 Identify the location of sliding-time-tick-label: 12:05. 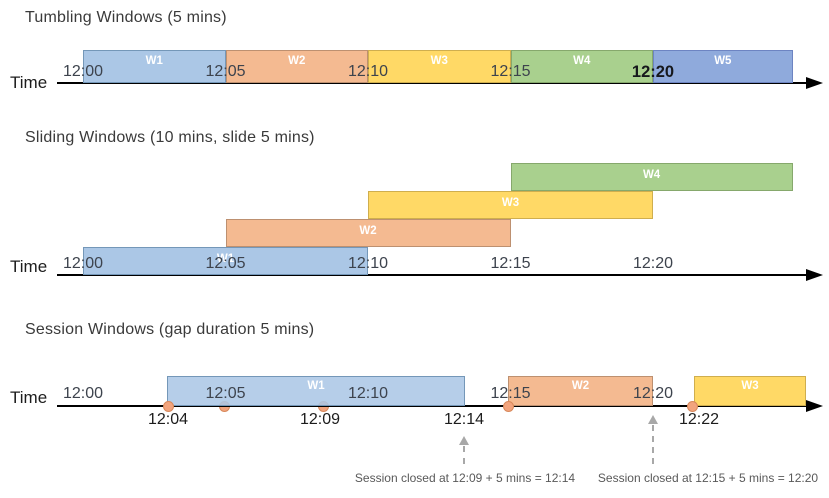
(225, 263).